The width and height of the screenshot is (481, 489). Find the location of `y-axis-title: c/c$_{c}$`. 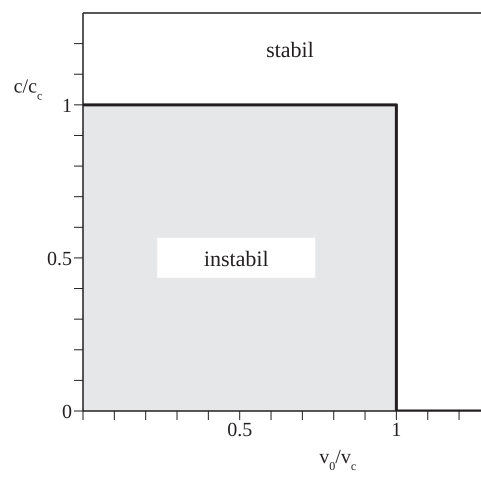

y-axis-title: c/c$_{c}$ is located at coordinates (28, 89).